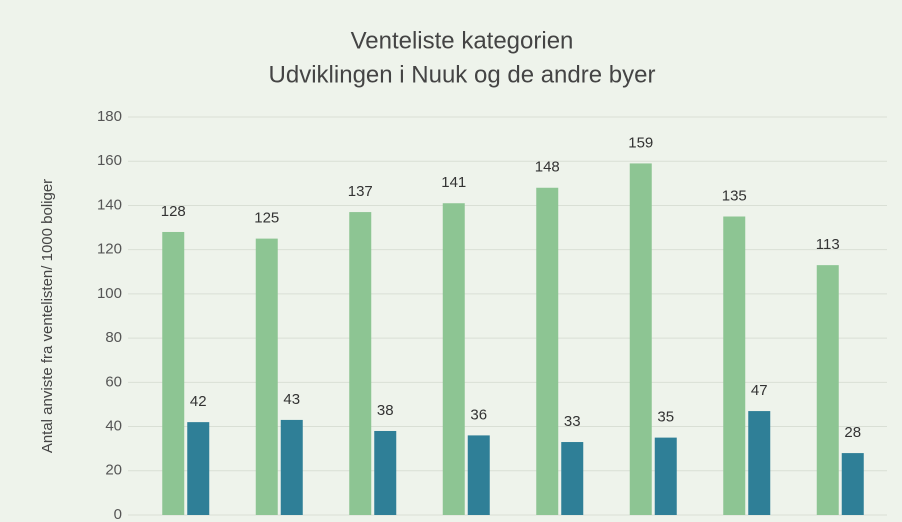 Image resolution: width=902 pixels, height=522 pixels. Describe the element at coordinates (734, 195) in the screenshot. I see `value-label: 135` at that location.